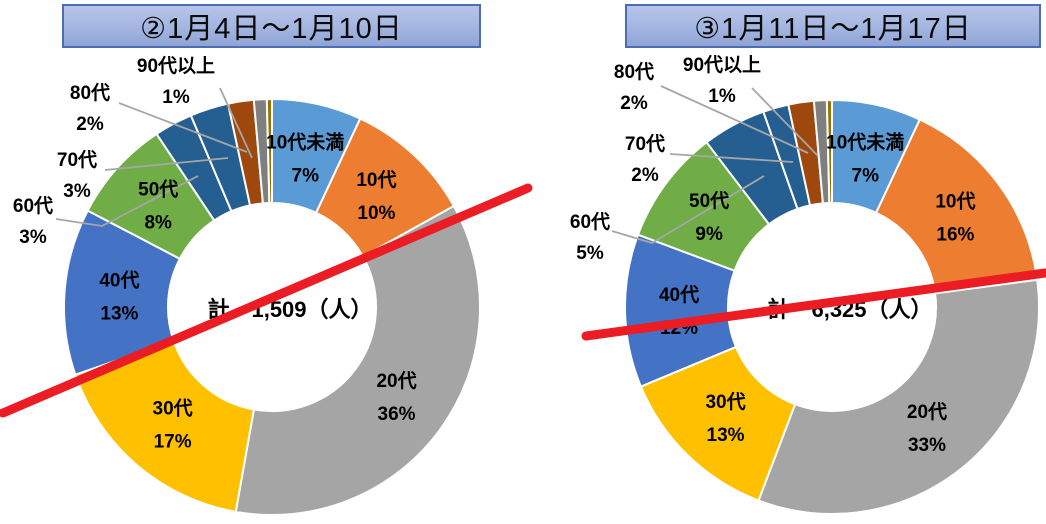  Describe the element at coordinates (173, 441) in the screenshot. I see `slice-pct-30代: 17%` at that location.